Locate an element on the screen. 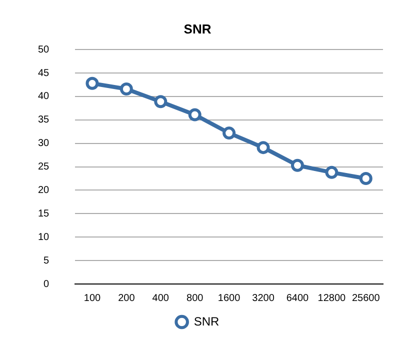 The height and width of the screenshot is (346, 405). y-tick-label: 30 is located at coordinates (44, 144).